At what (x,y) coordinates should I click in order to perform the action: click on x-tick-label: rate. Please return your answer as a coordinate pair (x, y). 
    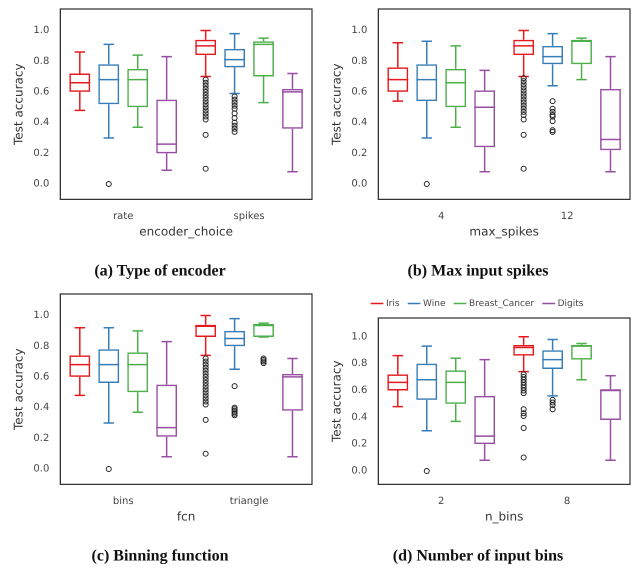
    Looking at the image, I should click on (123, 216).